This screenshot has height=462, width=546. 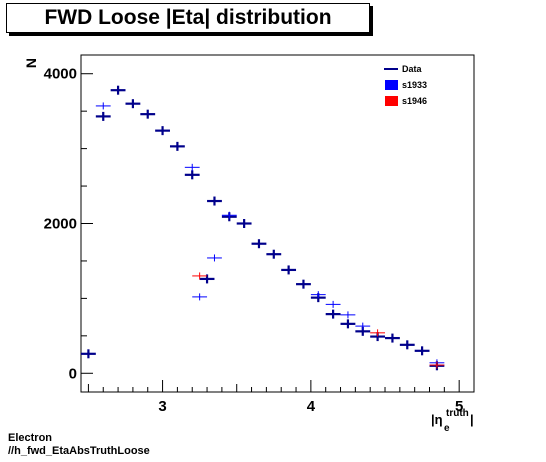 What do you see at coordinates (414, 85) in the screenshot?
I see `legend-label: s1933` at bounding box center [414, 85].